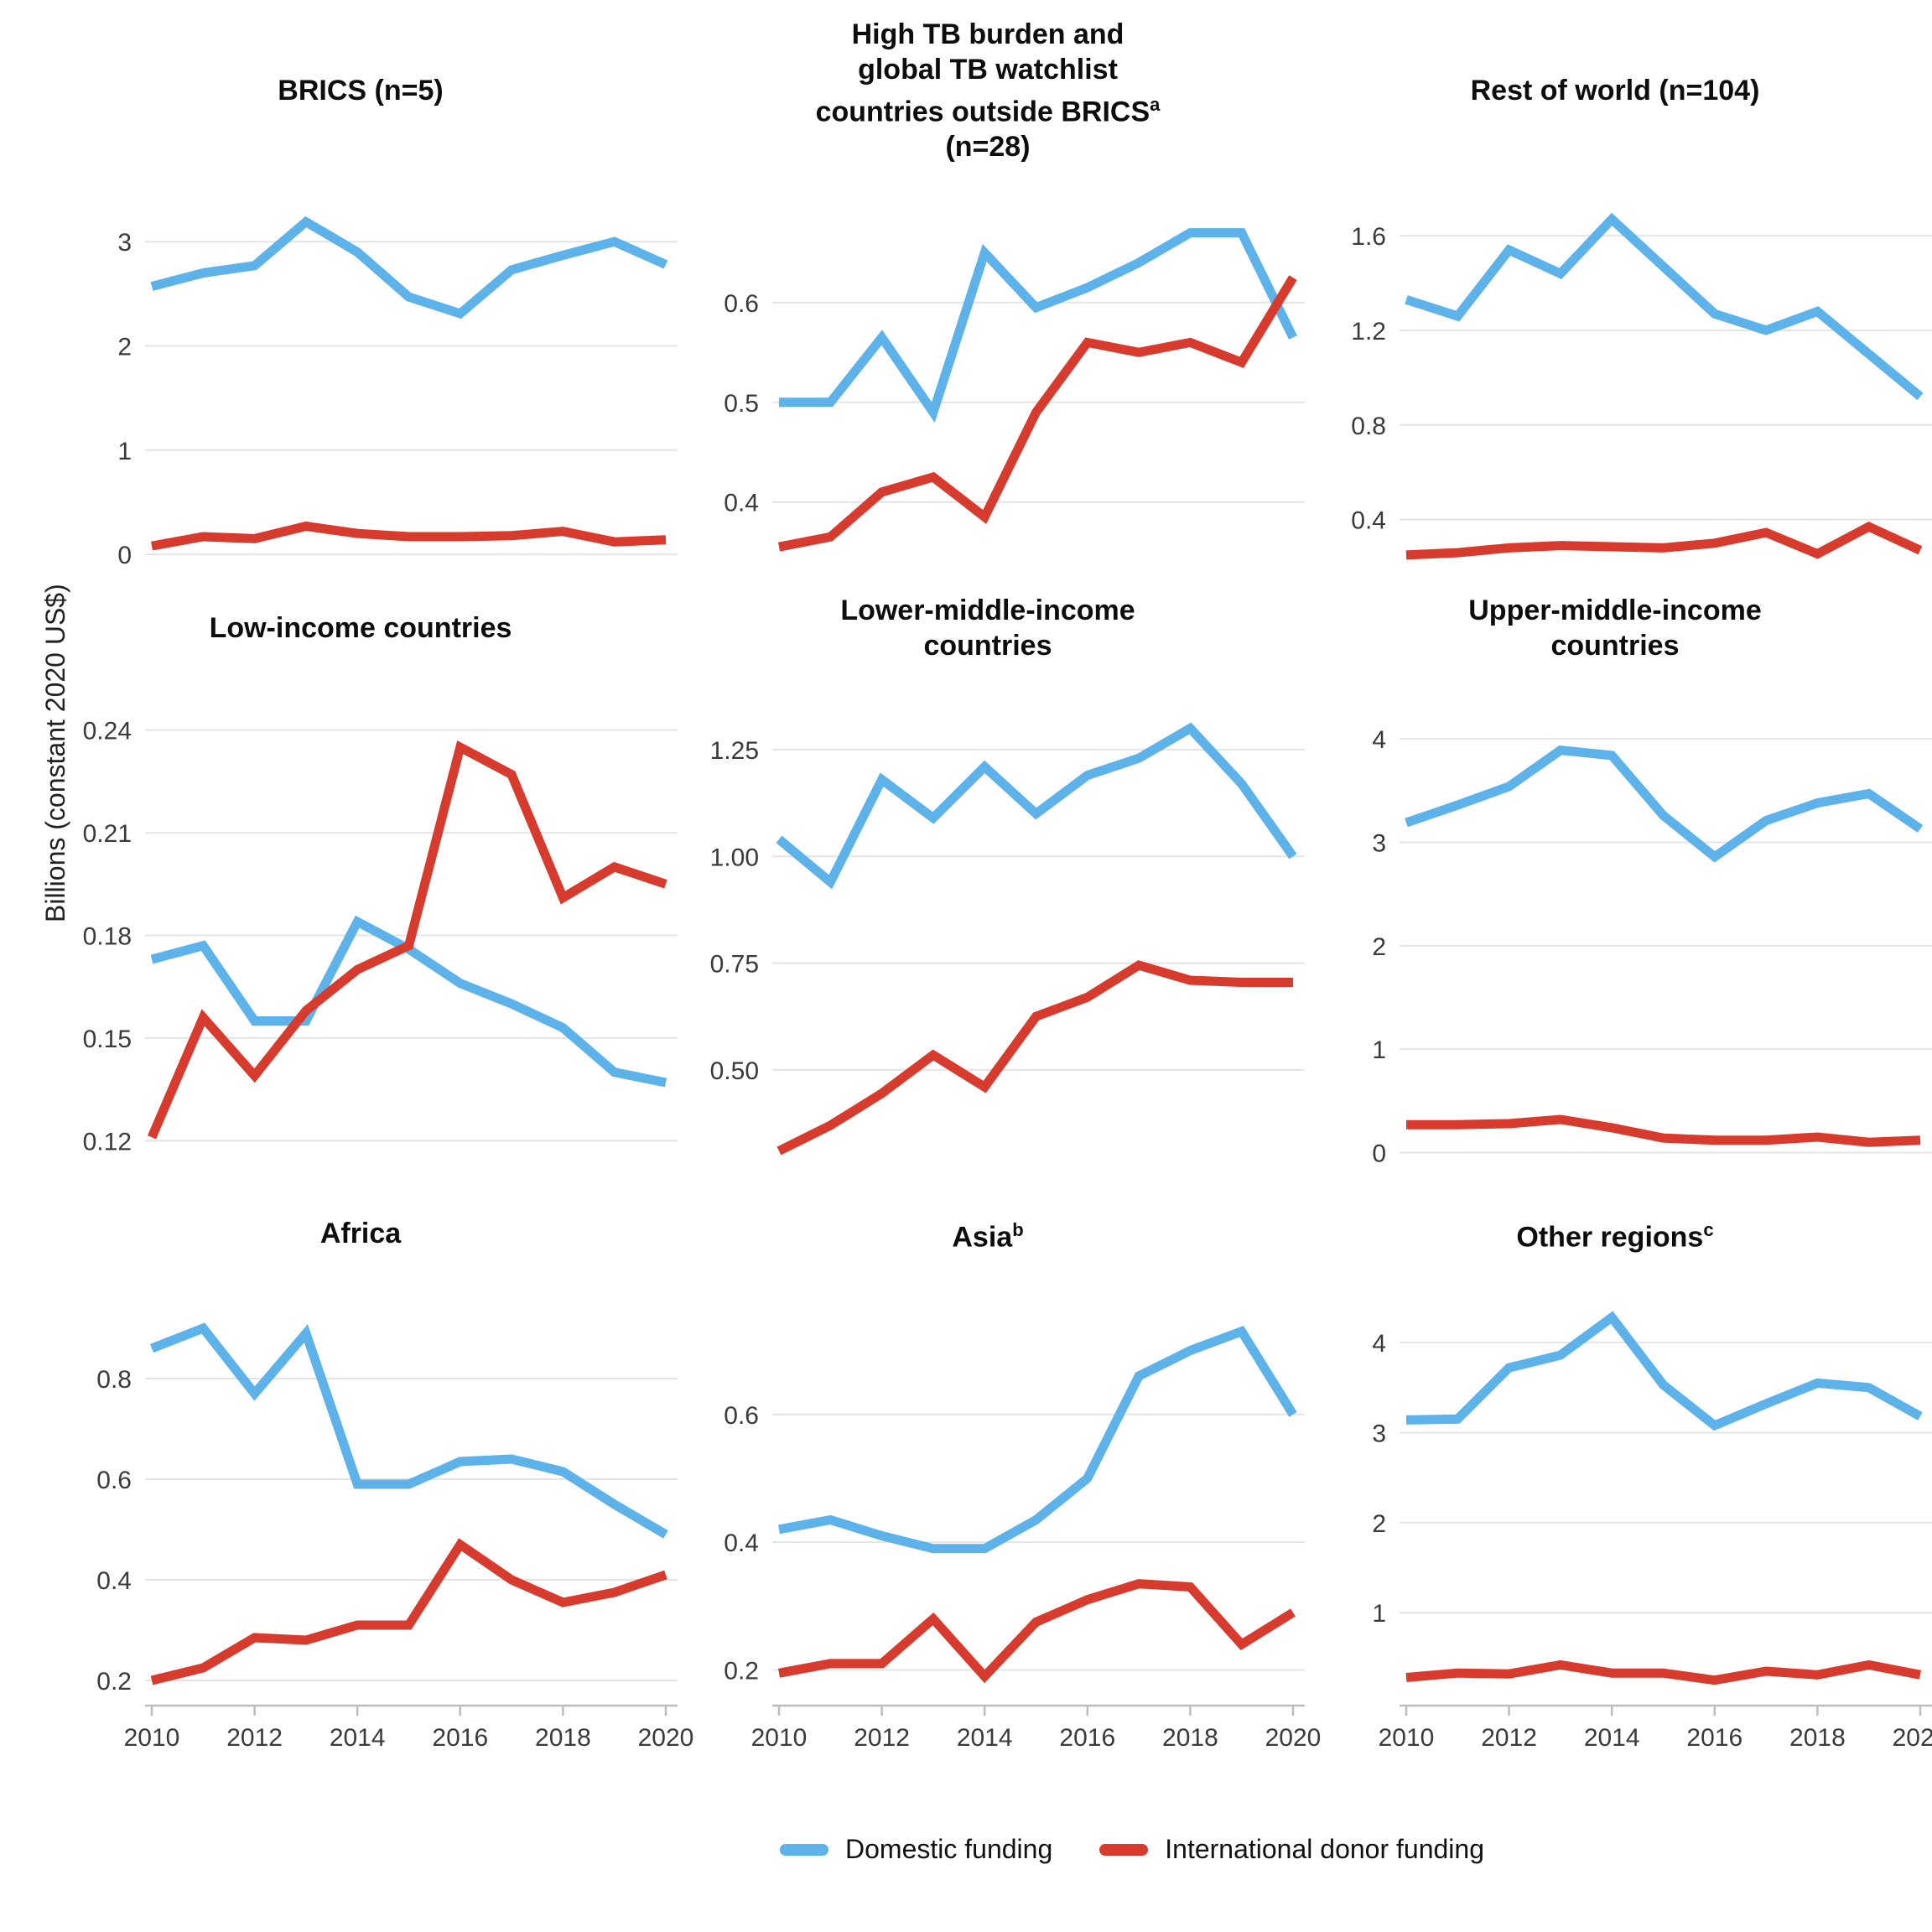 This screenshot has height=1932, width=1932. What do you see at coordinates (741, 1671) in the screenshot?
I see `y-tick-label: 0.2` at bounding box center [741, 1671].